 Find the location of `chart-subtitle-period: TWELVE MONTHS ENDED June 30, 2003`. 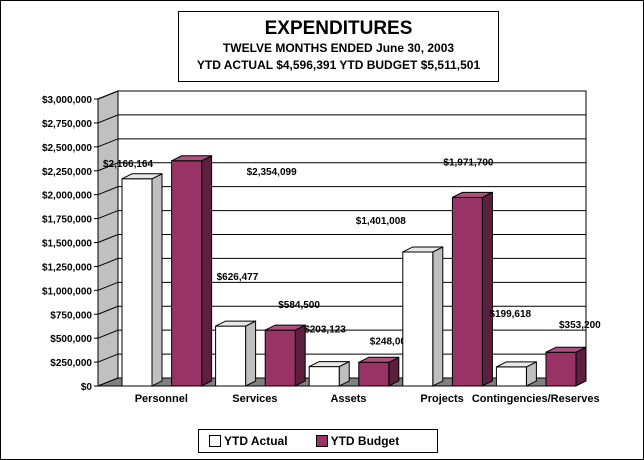

chart-subtitle-period: TWELVE MONTHS ENDED June 30, 2003 is located at coordinates (338, 48).